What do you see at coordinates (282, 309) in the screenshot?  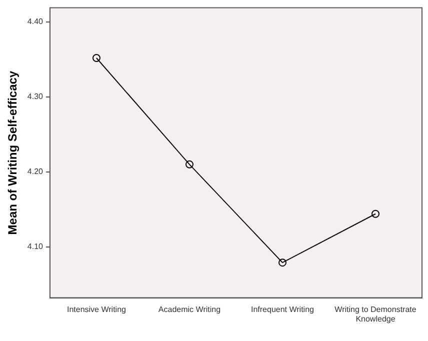 I see `x-tick-label: Infrequent Writing` at bounding box center [282, 309].